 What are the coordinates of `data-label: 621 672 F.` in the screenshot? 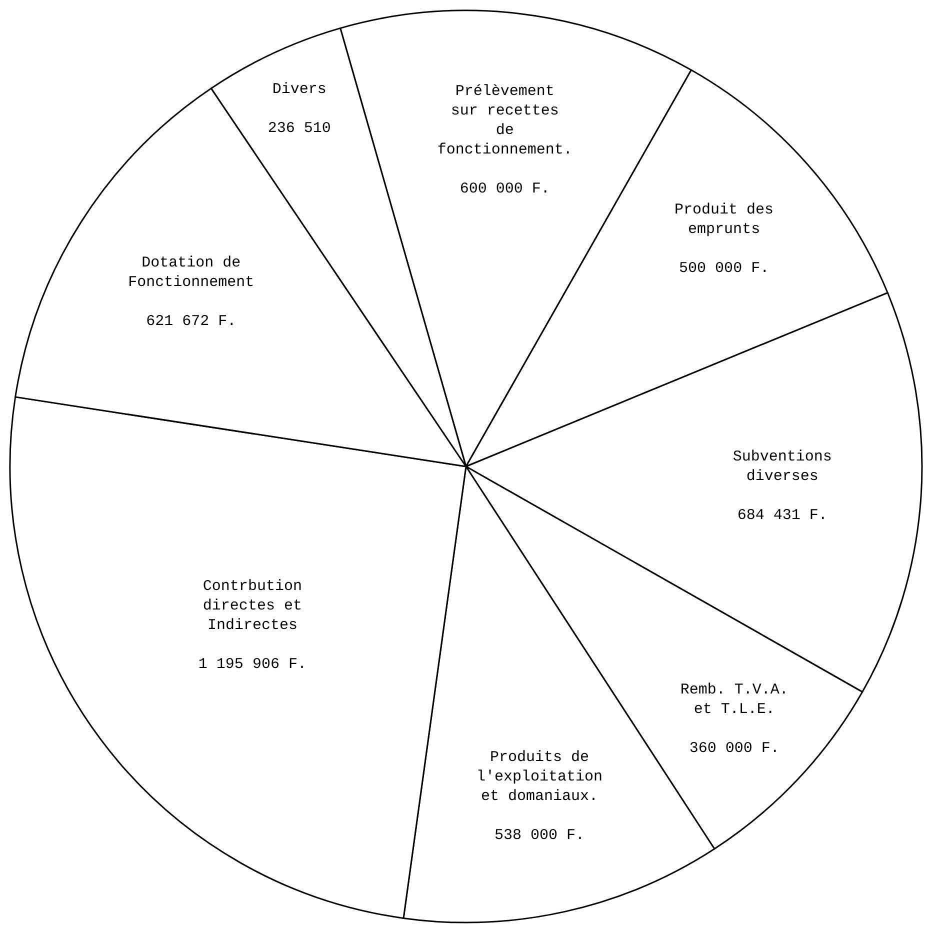 It's located at (191, 321).